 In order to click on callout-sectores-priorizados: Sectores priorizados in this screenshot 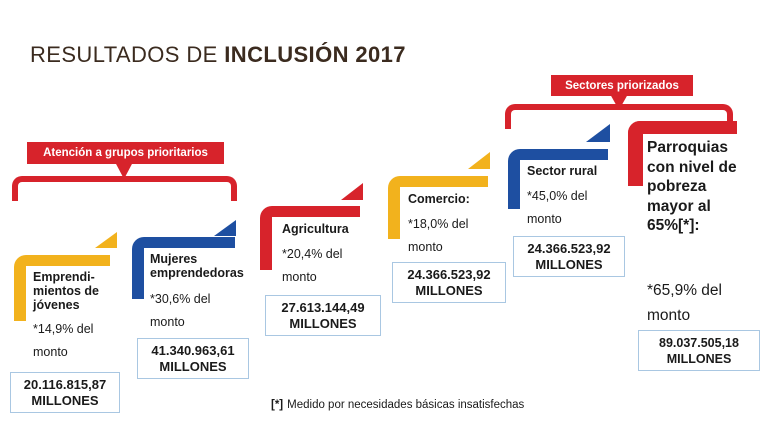, I will do `click(622, 85)`.